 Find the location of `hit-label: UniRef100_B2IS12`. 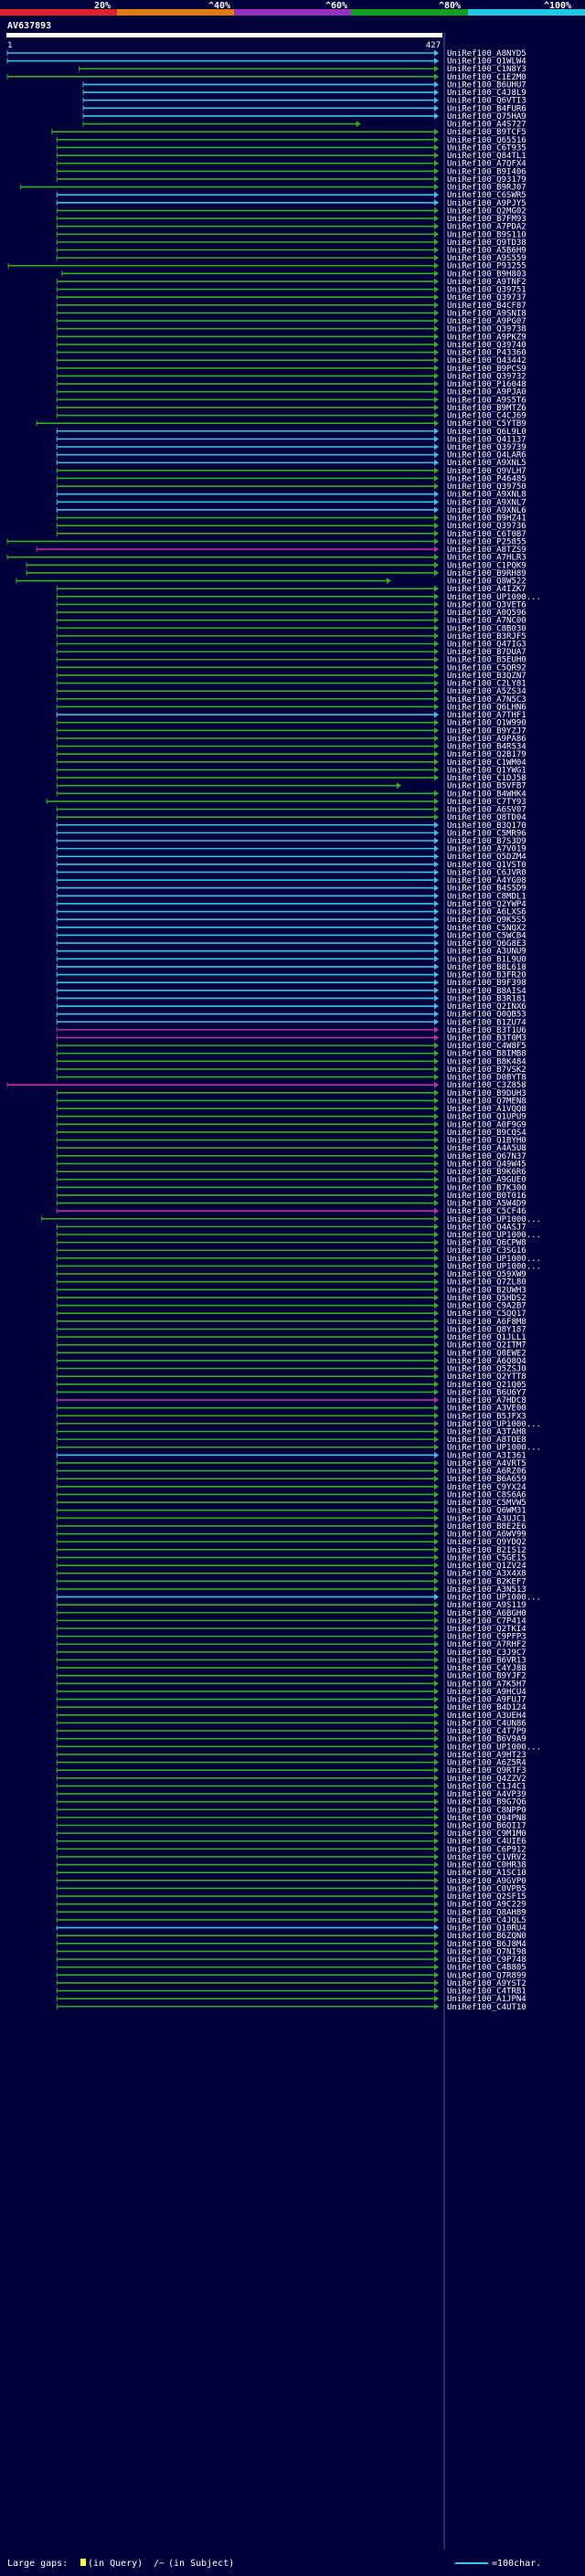

hit-label: UniRef100_B2IS12 is located at coordinates (487, 1550).